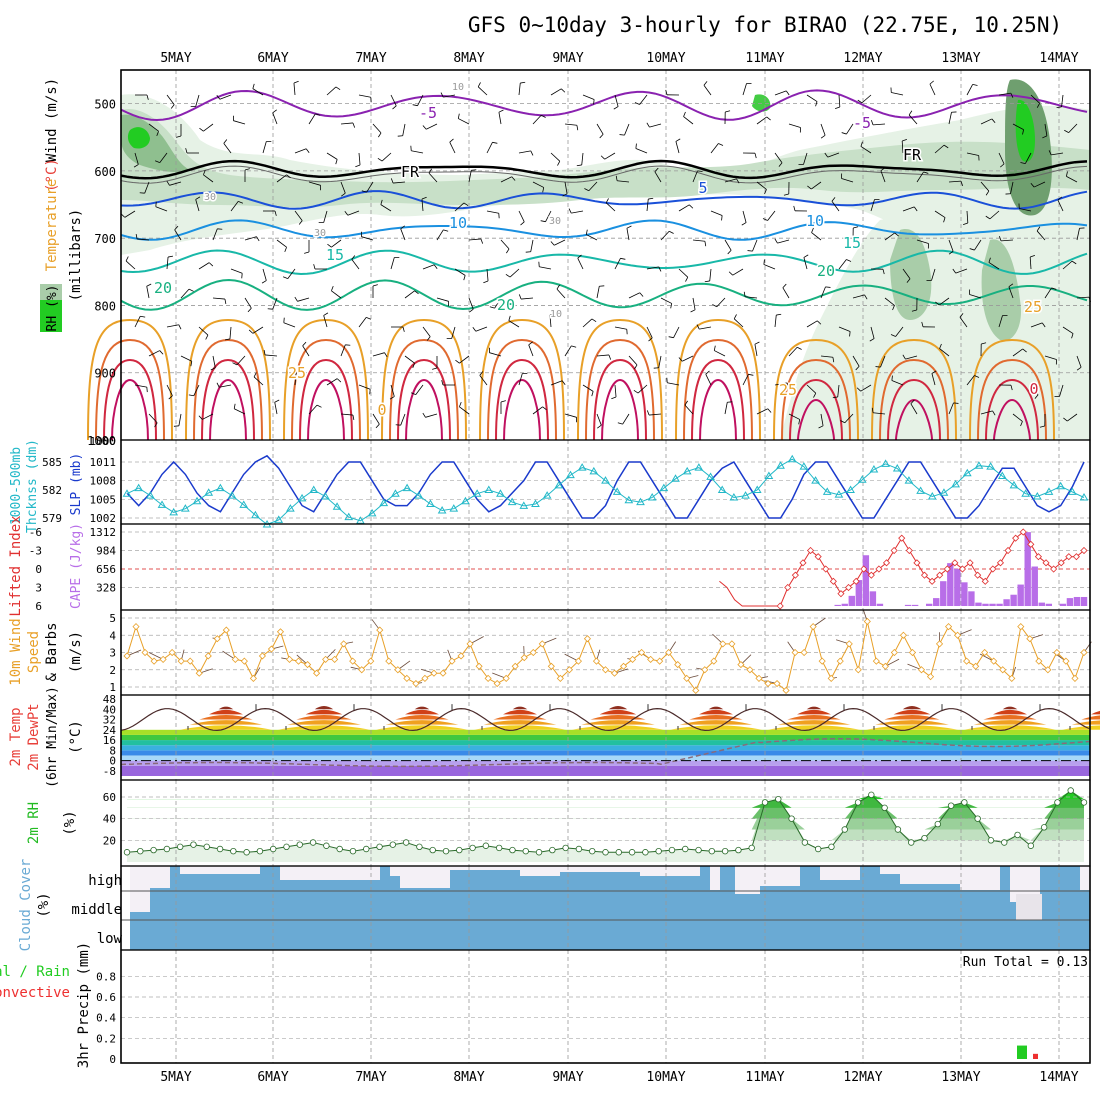 The image size is (1100, 1104). What do you see at coordinates (76, 566) in the screenshot?
I see `cape-ylabel: CAPE (J/kg)` at bounding box center [76, 566].